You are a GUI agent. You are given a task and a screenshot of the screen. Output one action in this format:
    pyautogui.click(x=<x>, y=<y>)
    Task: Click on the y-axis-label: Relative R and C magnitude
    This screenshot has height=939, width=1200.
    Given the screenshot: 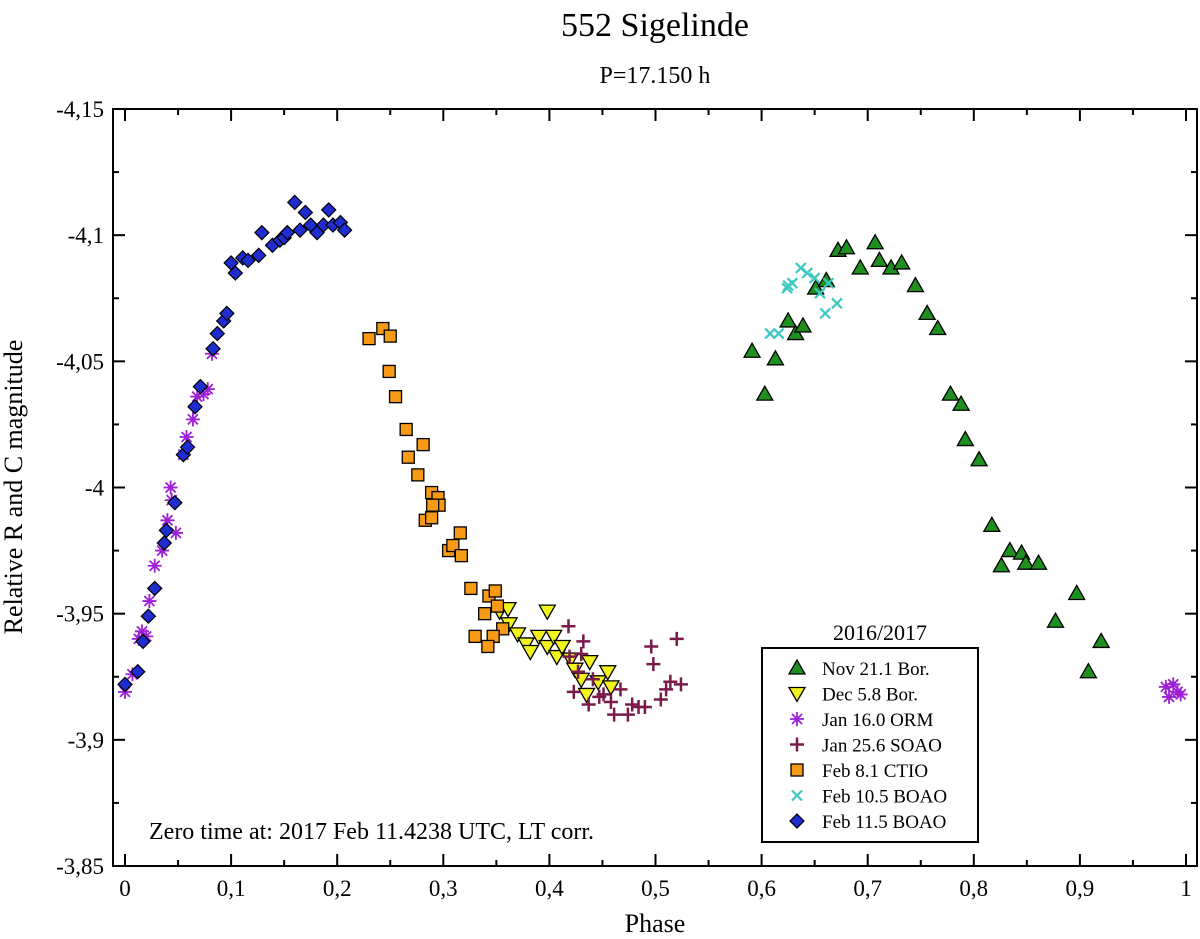 What is the action you would take?
    pyautogui.click(x=14, y=487)
    